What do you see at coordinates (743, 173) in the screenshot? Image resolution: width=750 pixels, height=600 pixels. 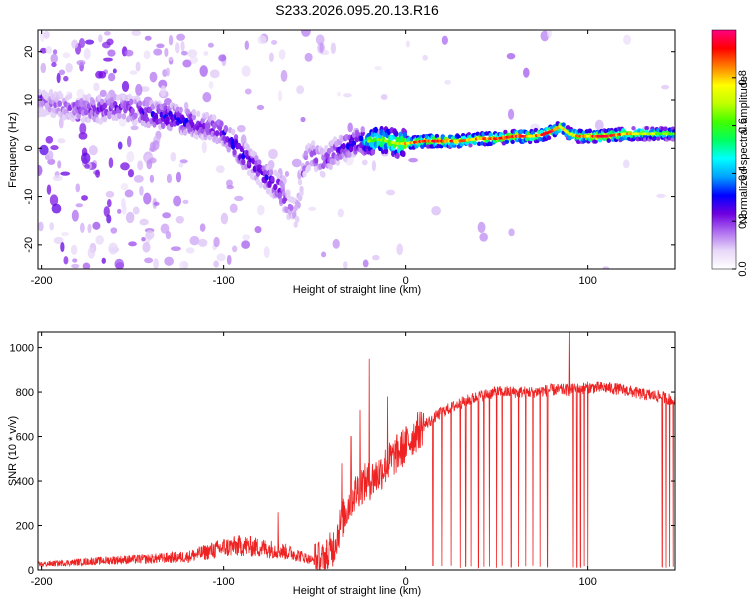 I see `colorbar-tick-label: 0.4` at bounding box center [743, 173].